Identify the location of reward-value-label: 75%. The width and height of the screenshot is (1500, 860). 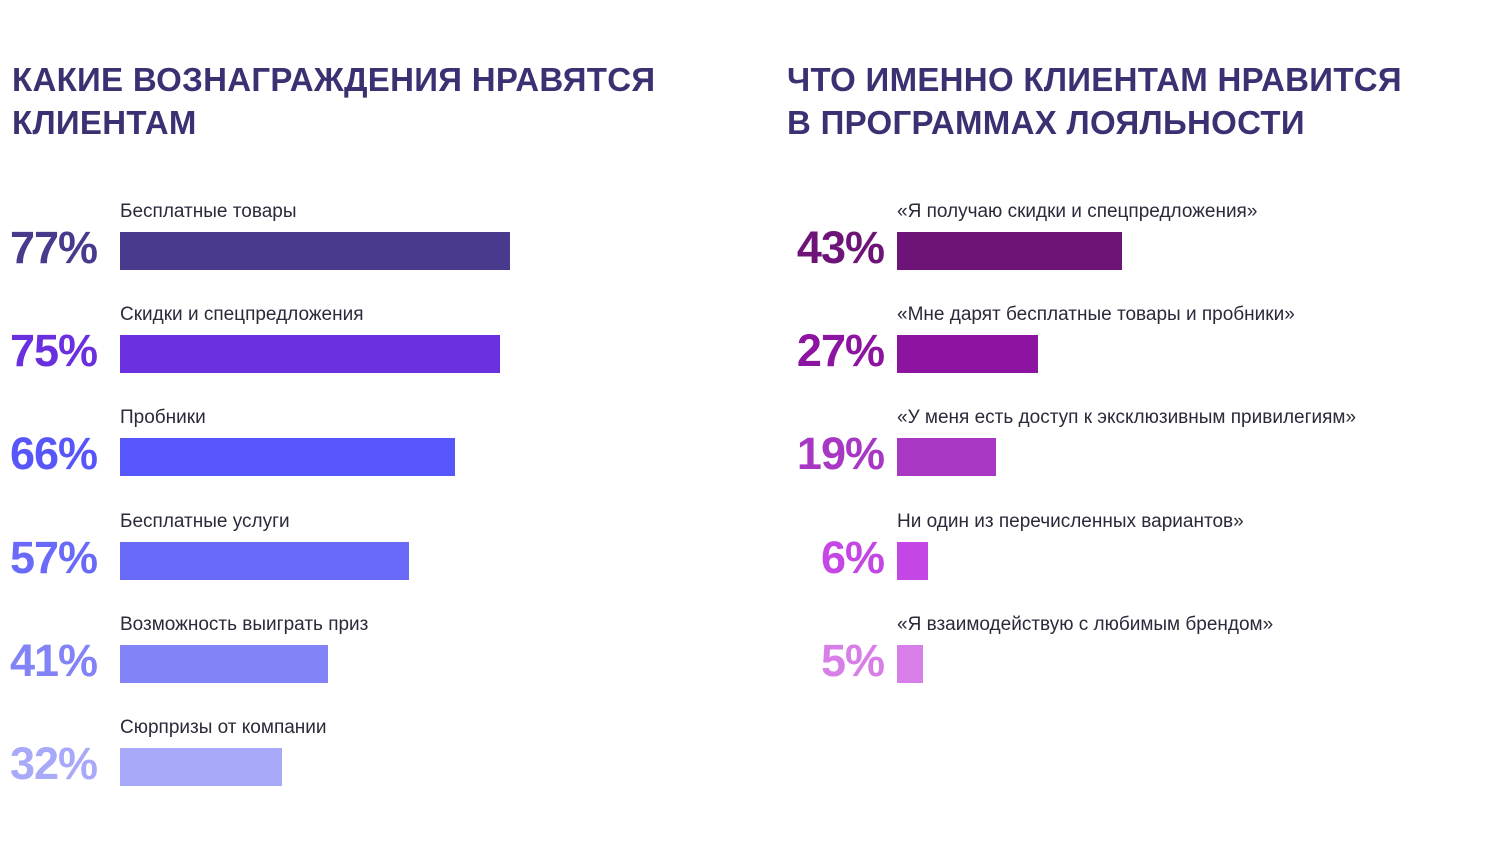
(54, 351).